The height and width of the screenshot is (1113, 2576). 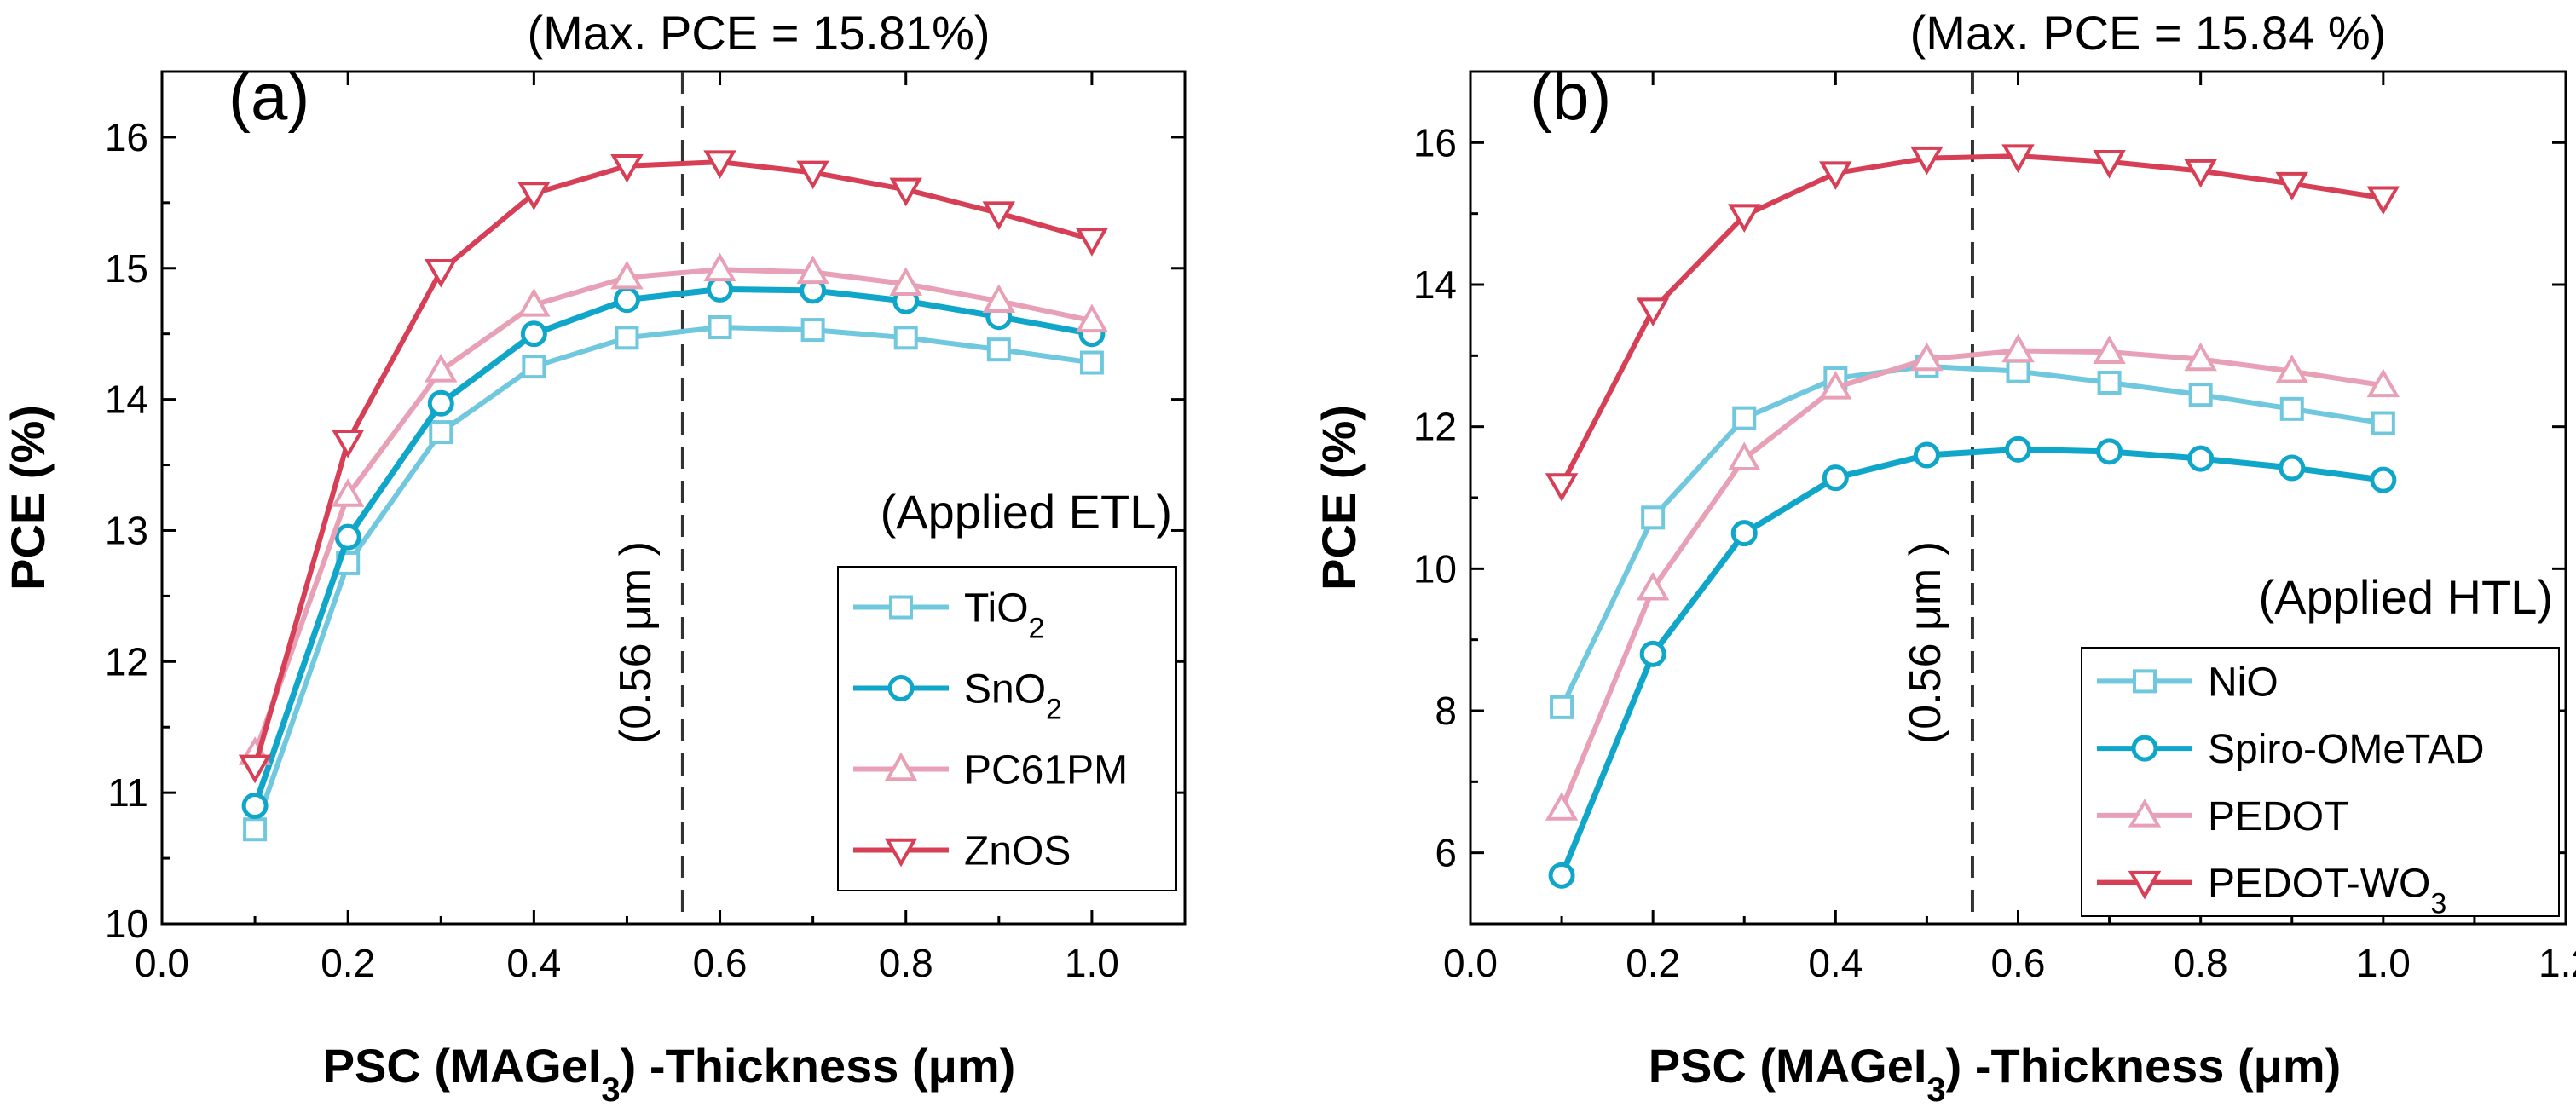 I want to click on legend-title: (Applied HTL), so click(x=2406, y=597).